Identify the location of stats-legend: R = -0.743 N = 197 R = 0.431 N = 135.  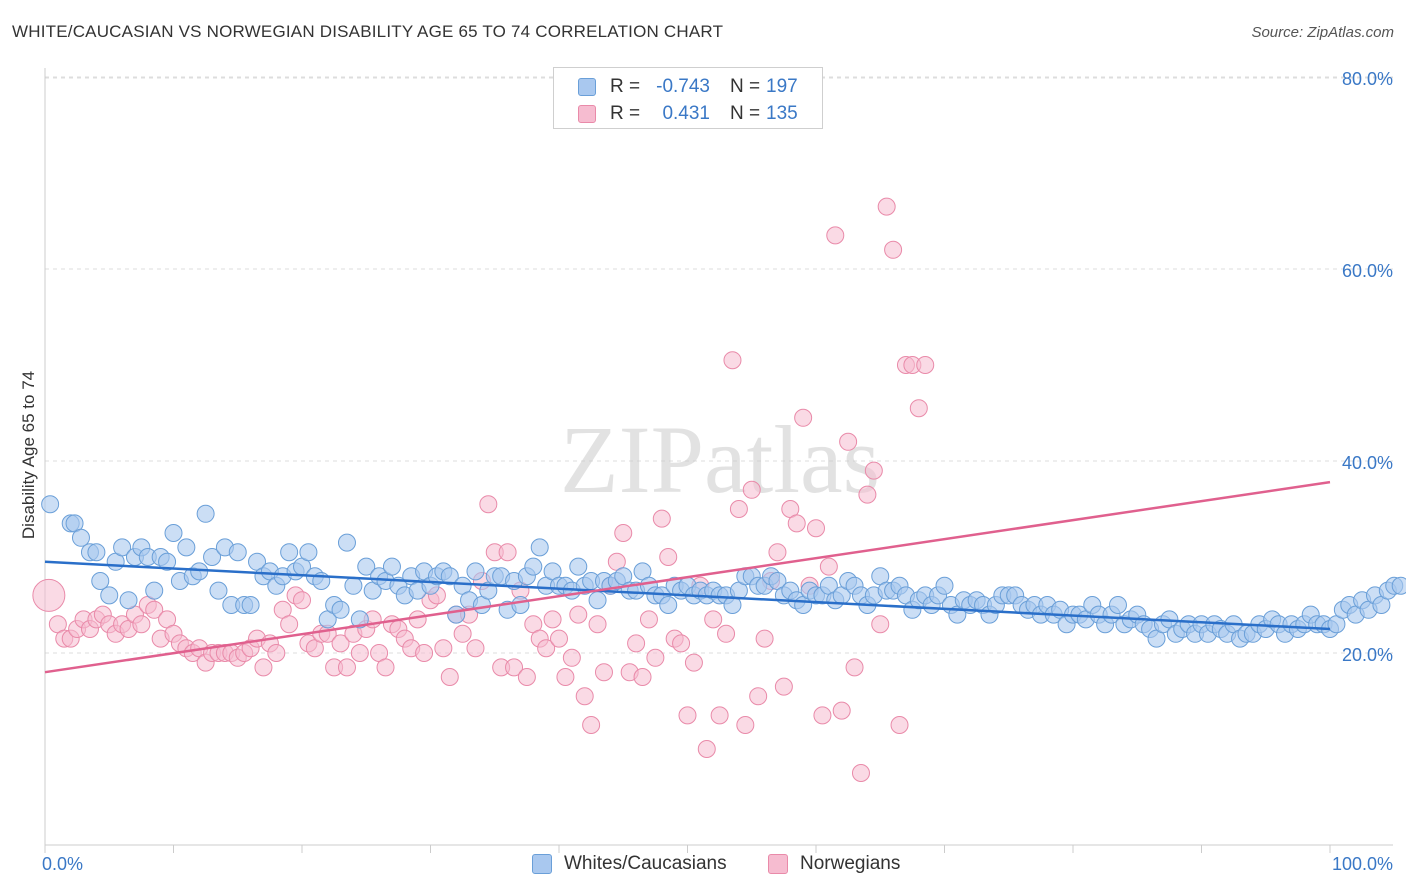
(688, 98).